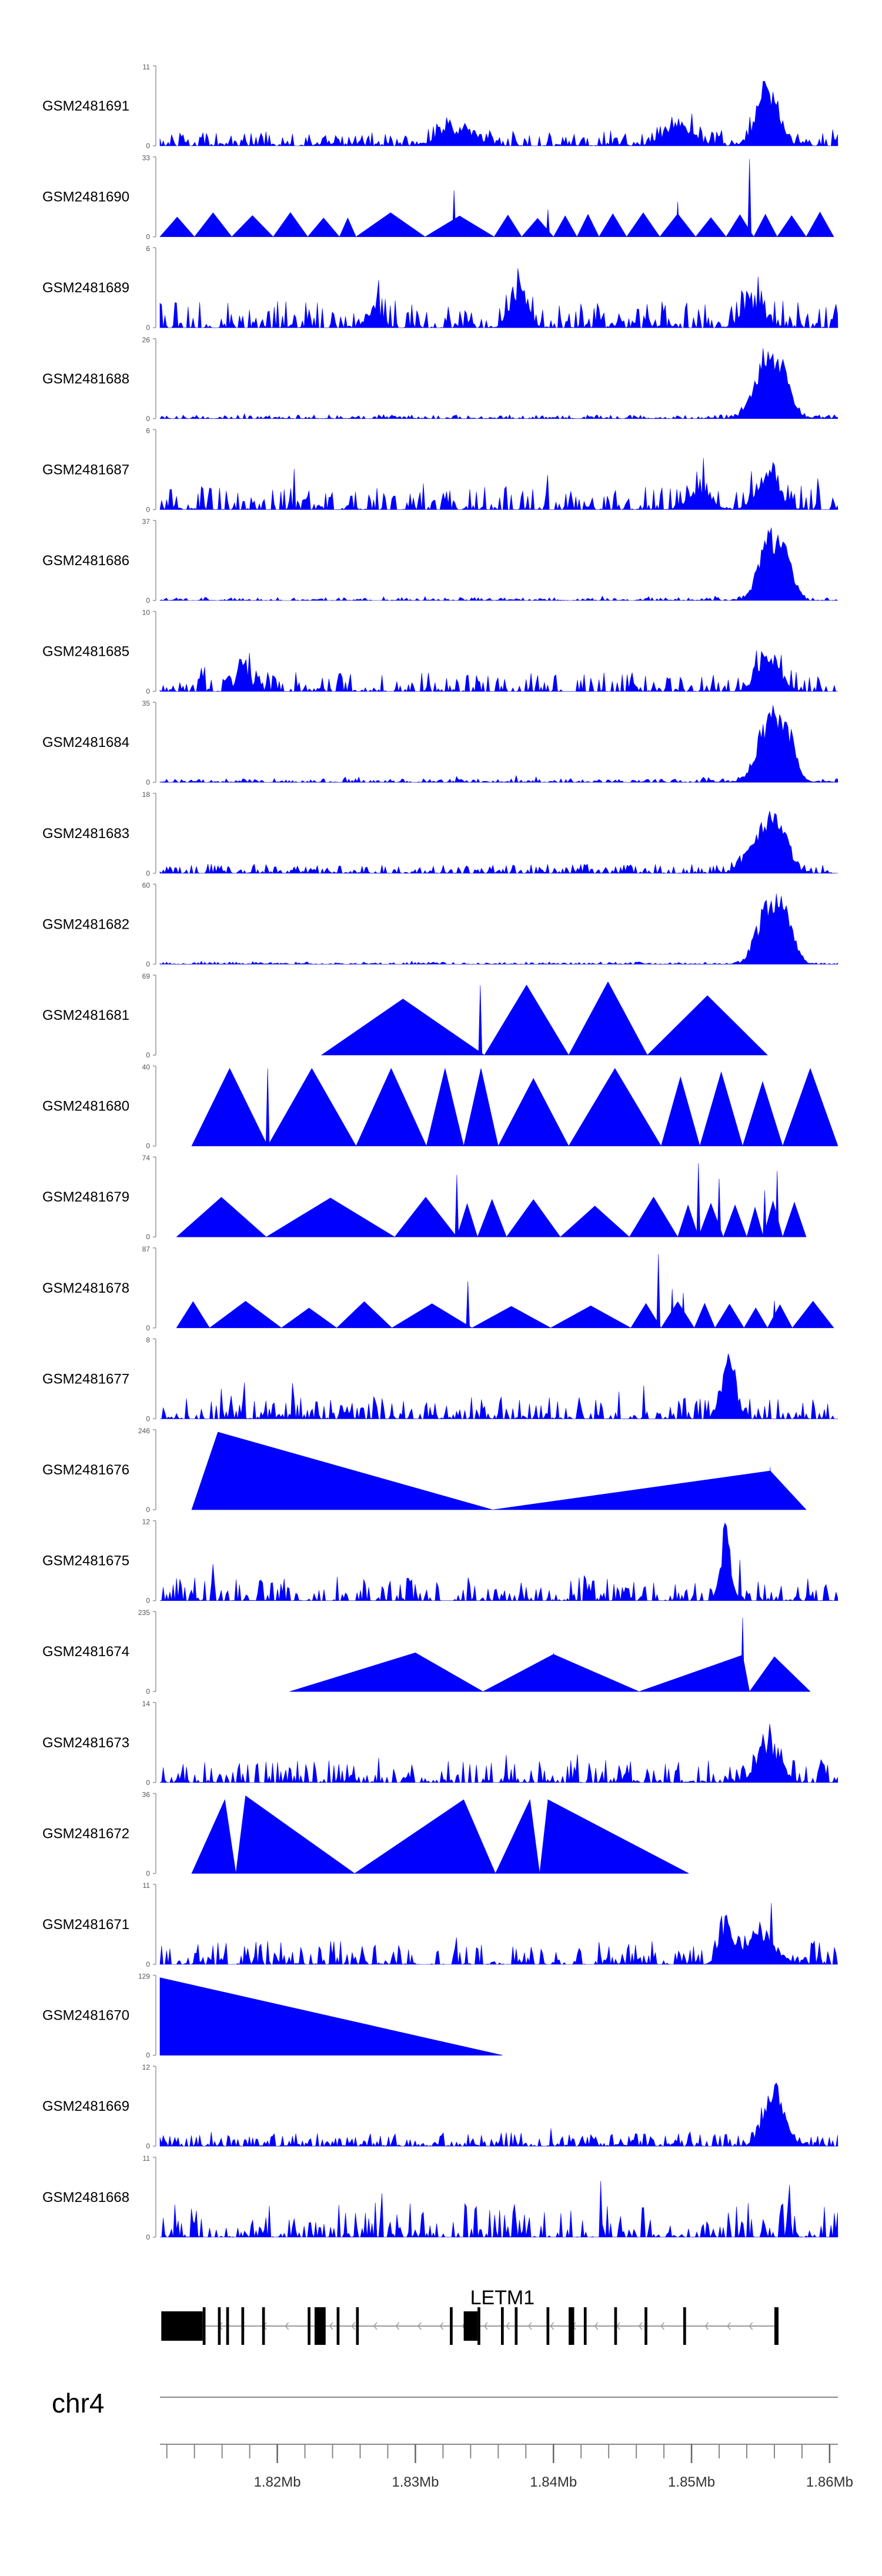 The image size is (882, 2576). I want to click on track-GSM2481684: GSM2481684 35 0, so click(440, 742).